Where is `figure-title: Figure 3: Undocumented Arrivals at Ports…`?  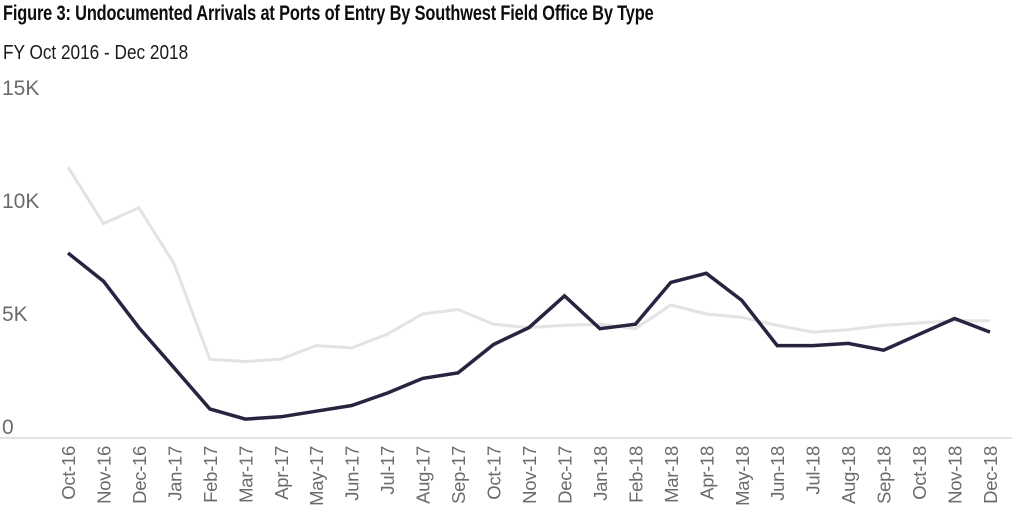
figure-title: Figure 3: Undocumented Arrivals at Ports… is located at coordinates (328, 13).